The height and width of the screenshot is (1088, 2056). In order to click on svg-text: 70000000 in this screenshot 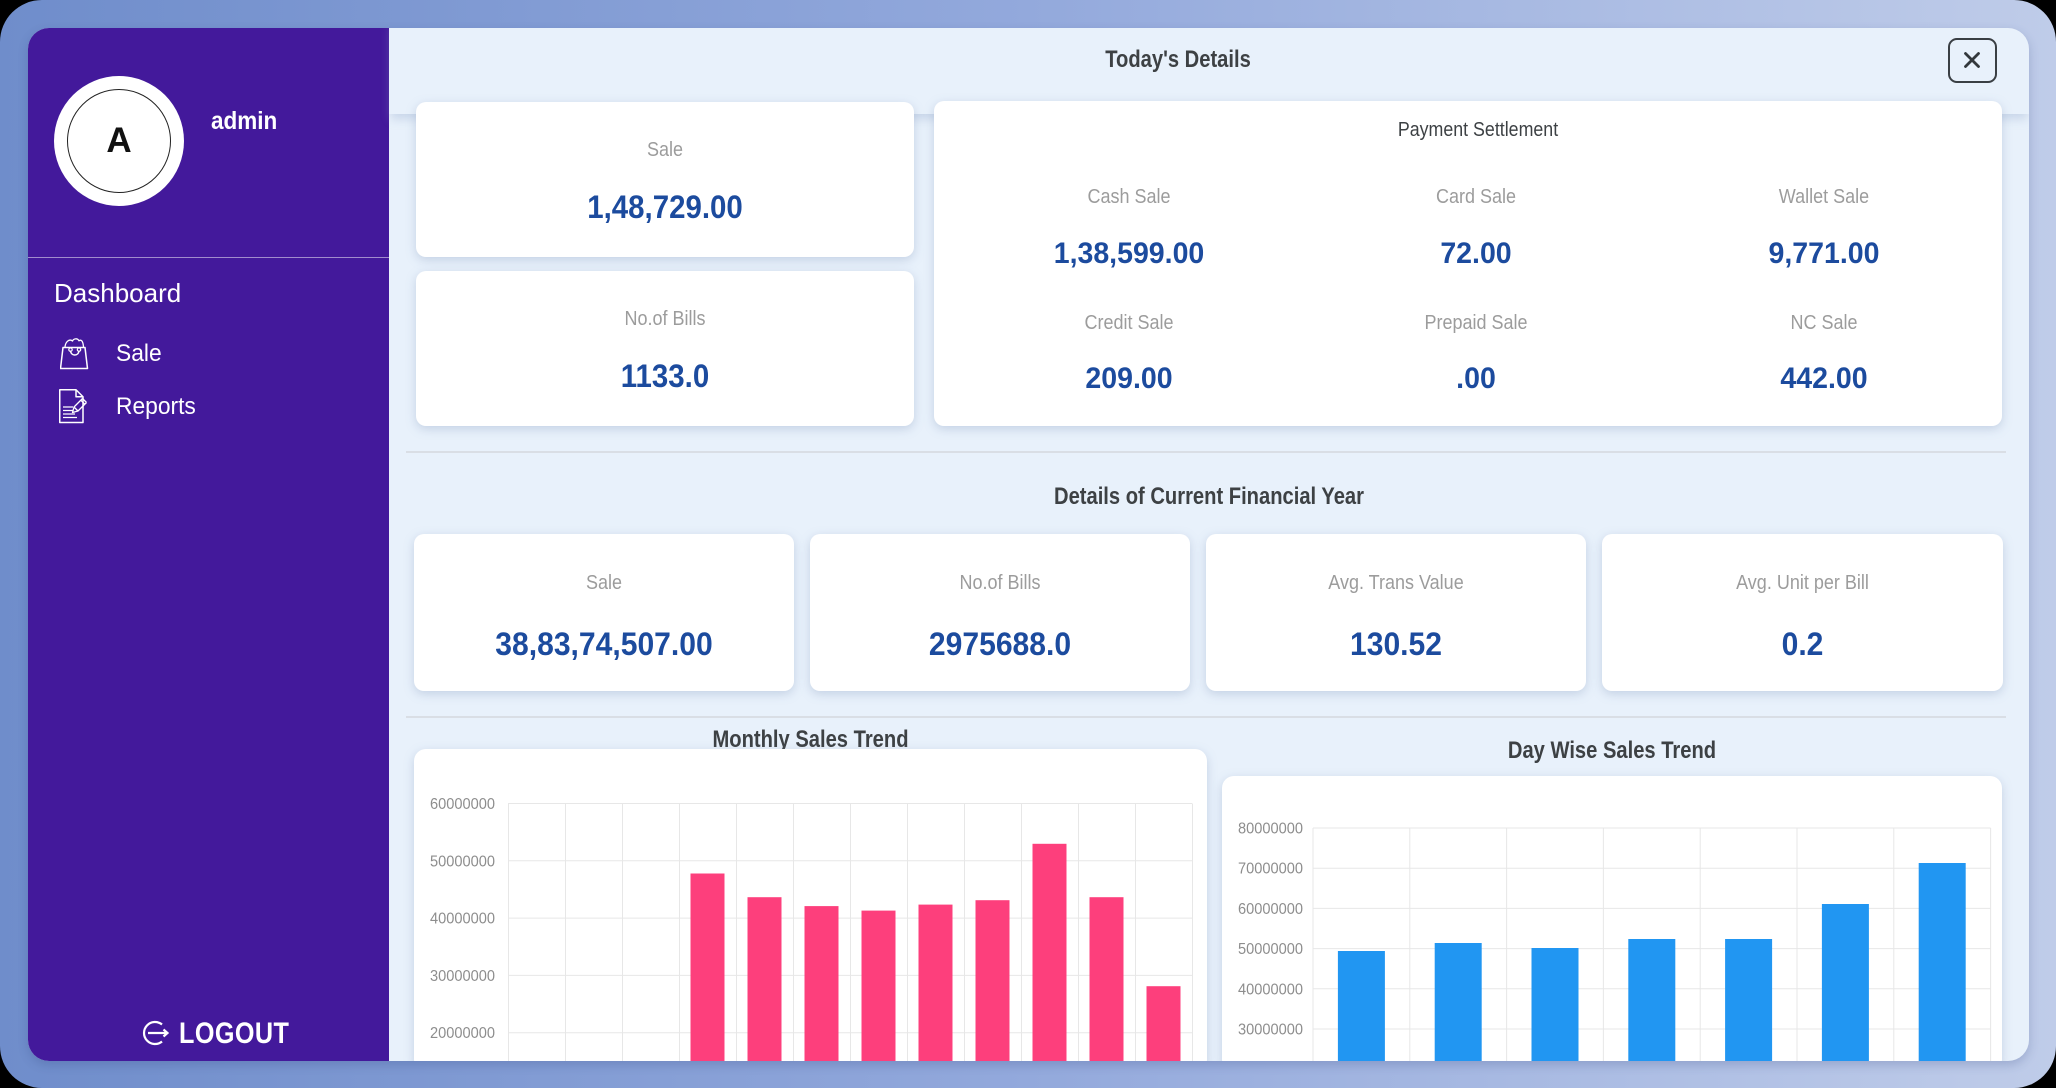, I will do `click(1270, 869)`.